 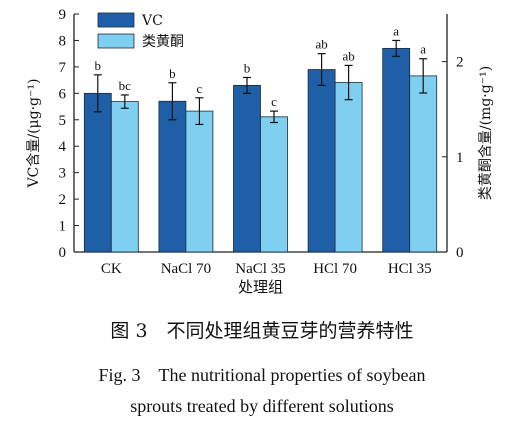 What do you see at coordinates (63, 253) in the screenshot?
I see `left-tick-label: 0` at bounding box center [63, 253].